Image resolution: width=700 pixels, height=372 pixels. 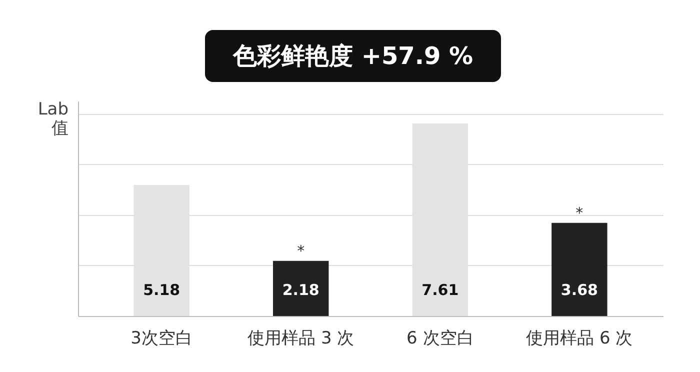 I want to click on x-tick-label: 使用样品 6 次, so click(x=579, y=338).